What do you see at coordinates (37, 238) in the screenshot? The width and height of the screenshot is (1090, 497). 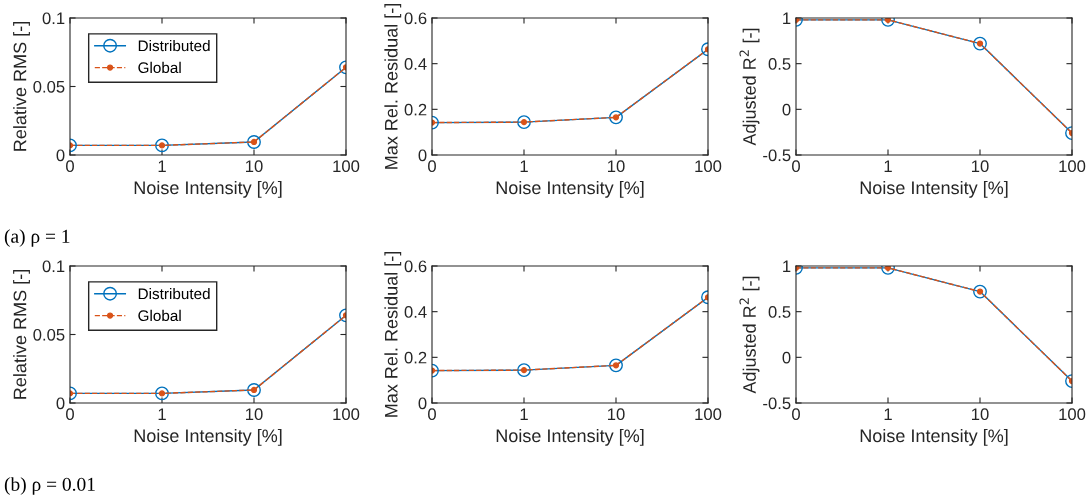 I see `text: (a) ρ = 1` at bounding box center [37, 238].